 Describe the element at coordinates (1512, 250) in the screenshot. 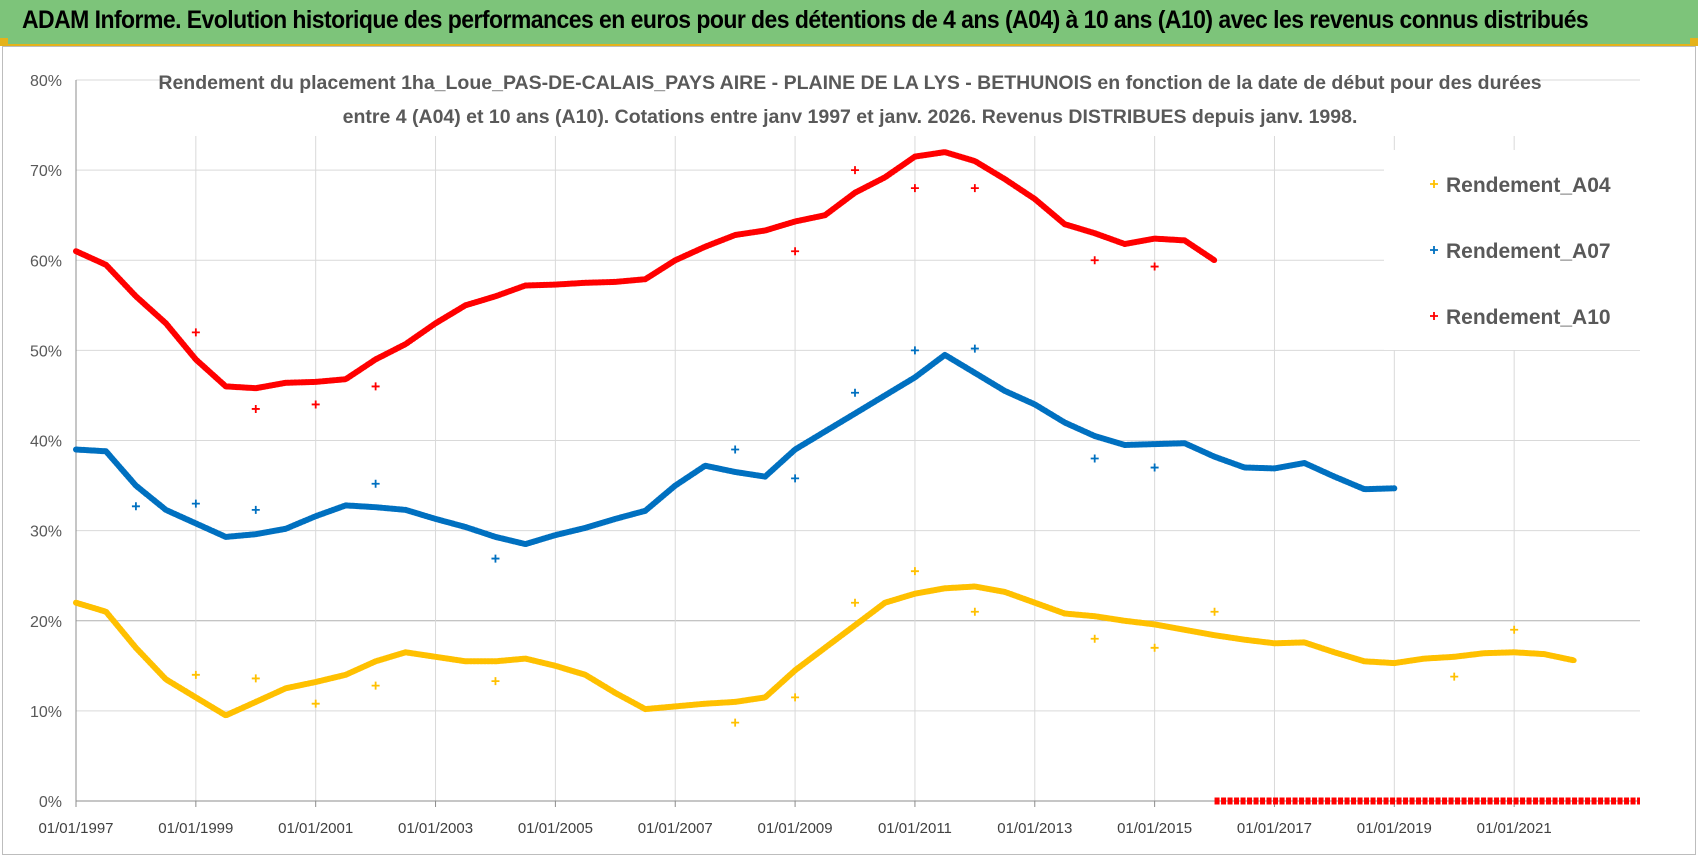

I see `legend: Rendement_A04 Rendement_A07 Rendement_A10` at that location.